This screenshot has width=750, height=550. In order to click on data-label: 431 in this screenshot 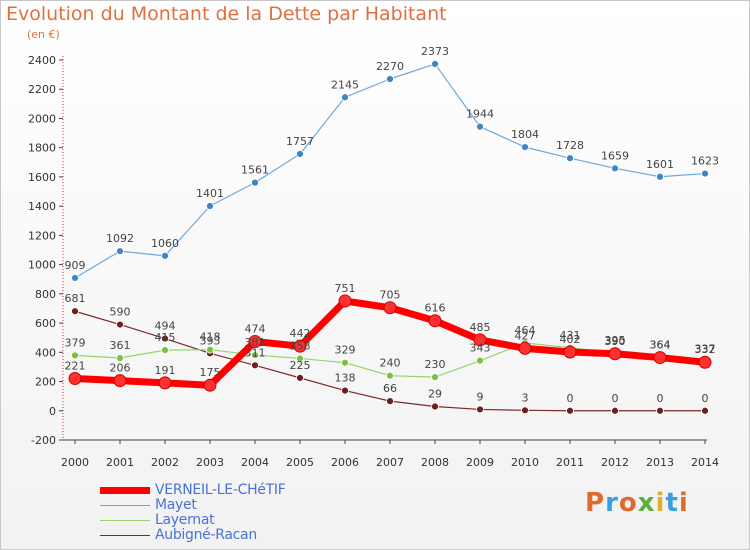, I will do `click(570, 335)`.